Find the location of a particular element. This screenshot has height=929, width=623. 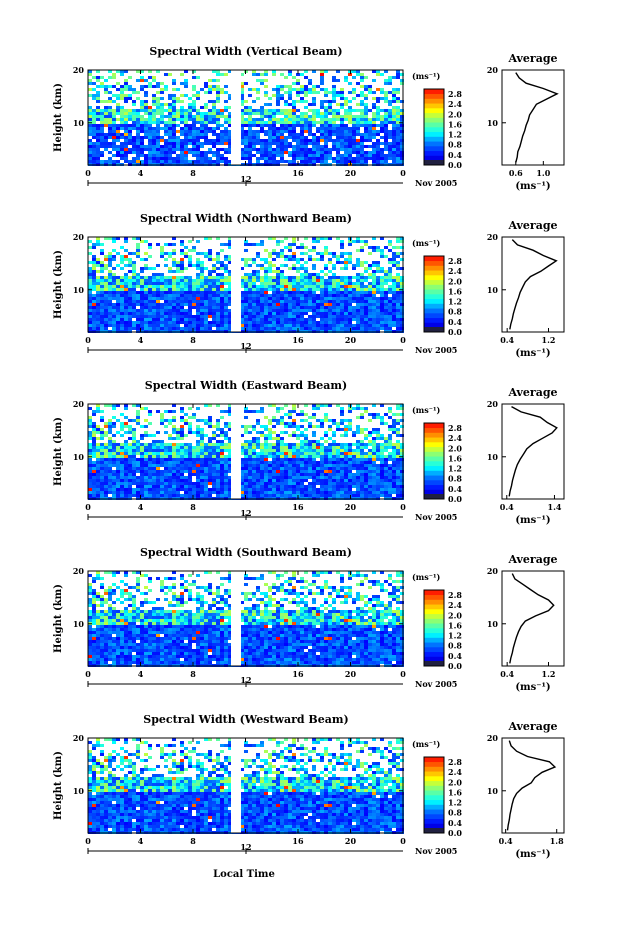

colorbar-step is located at coordinates (434, 153).